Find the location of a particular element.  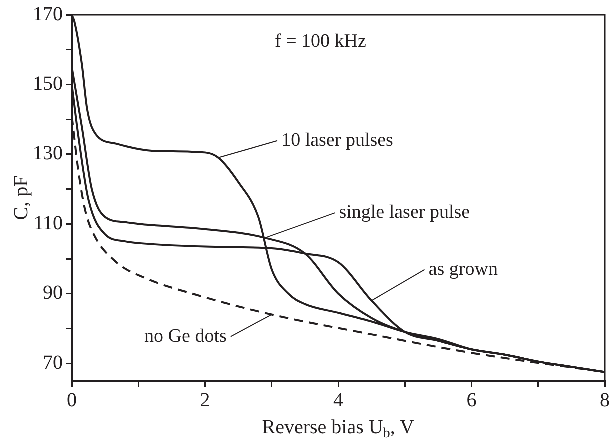

y-tick-label: 90 is located at coordinates (53, 293).